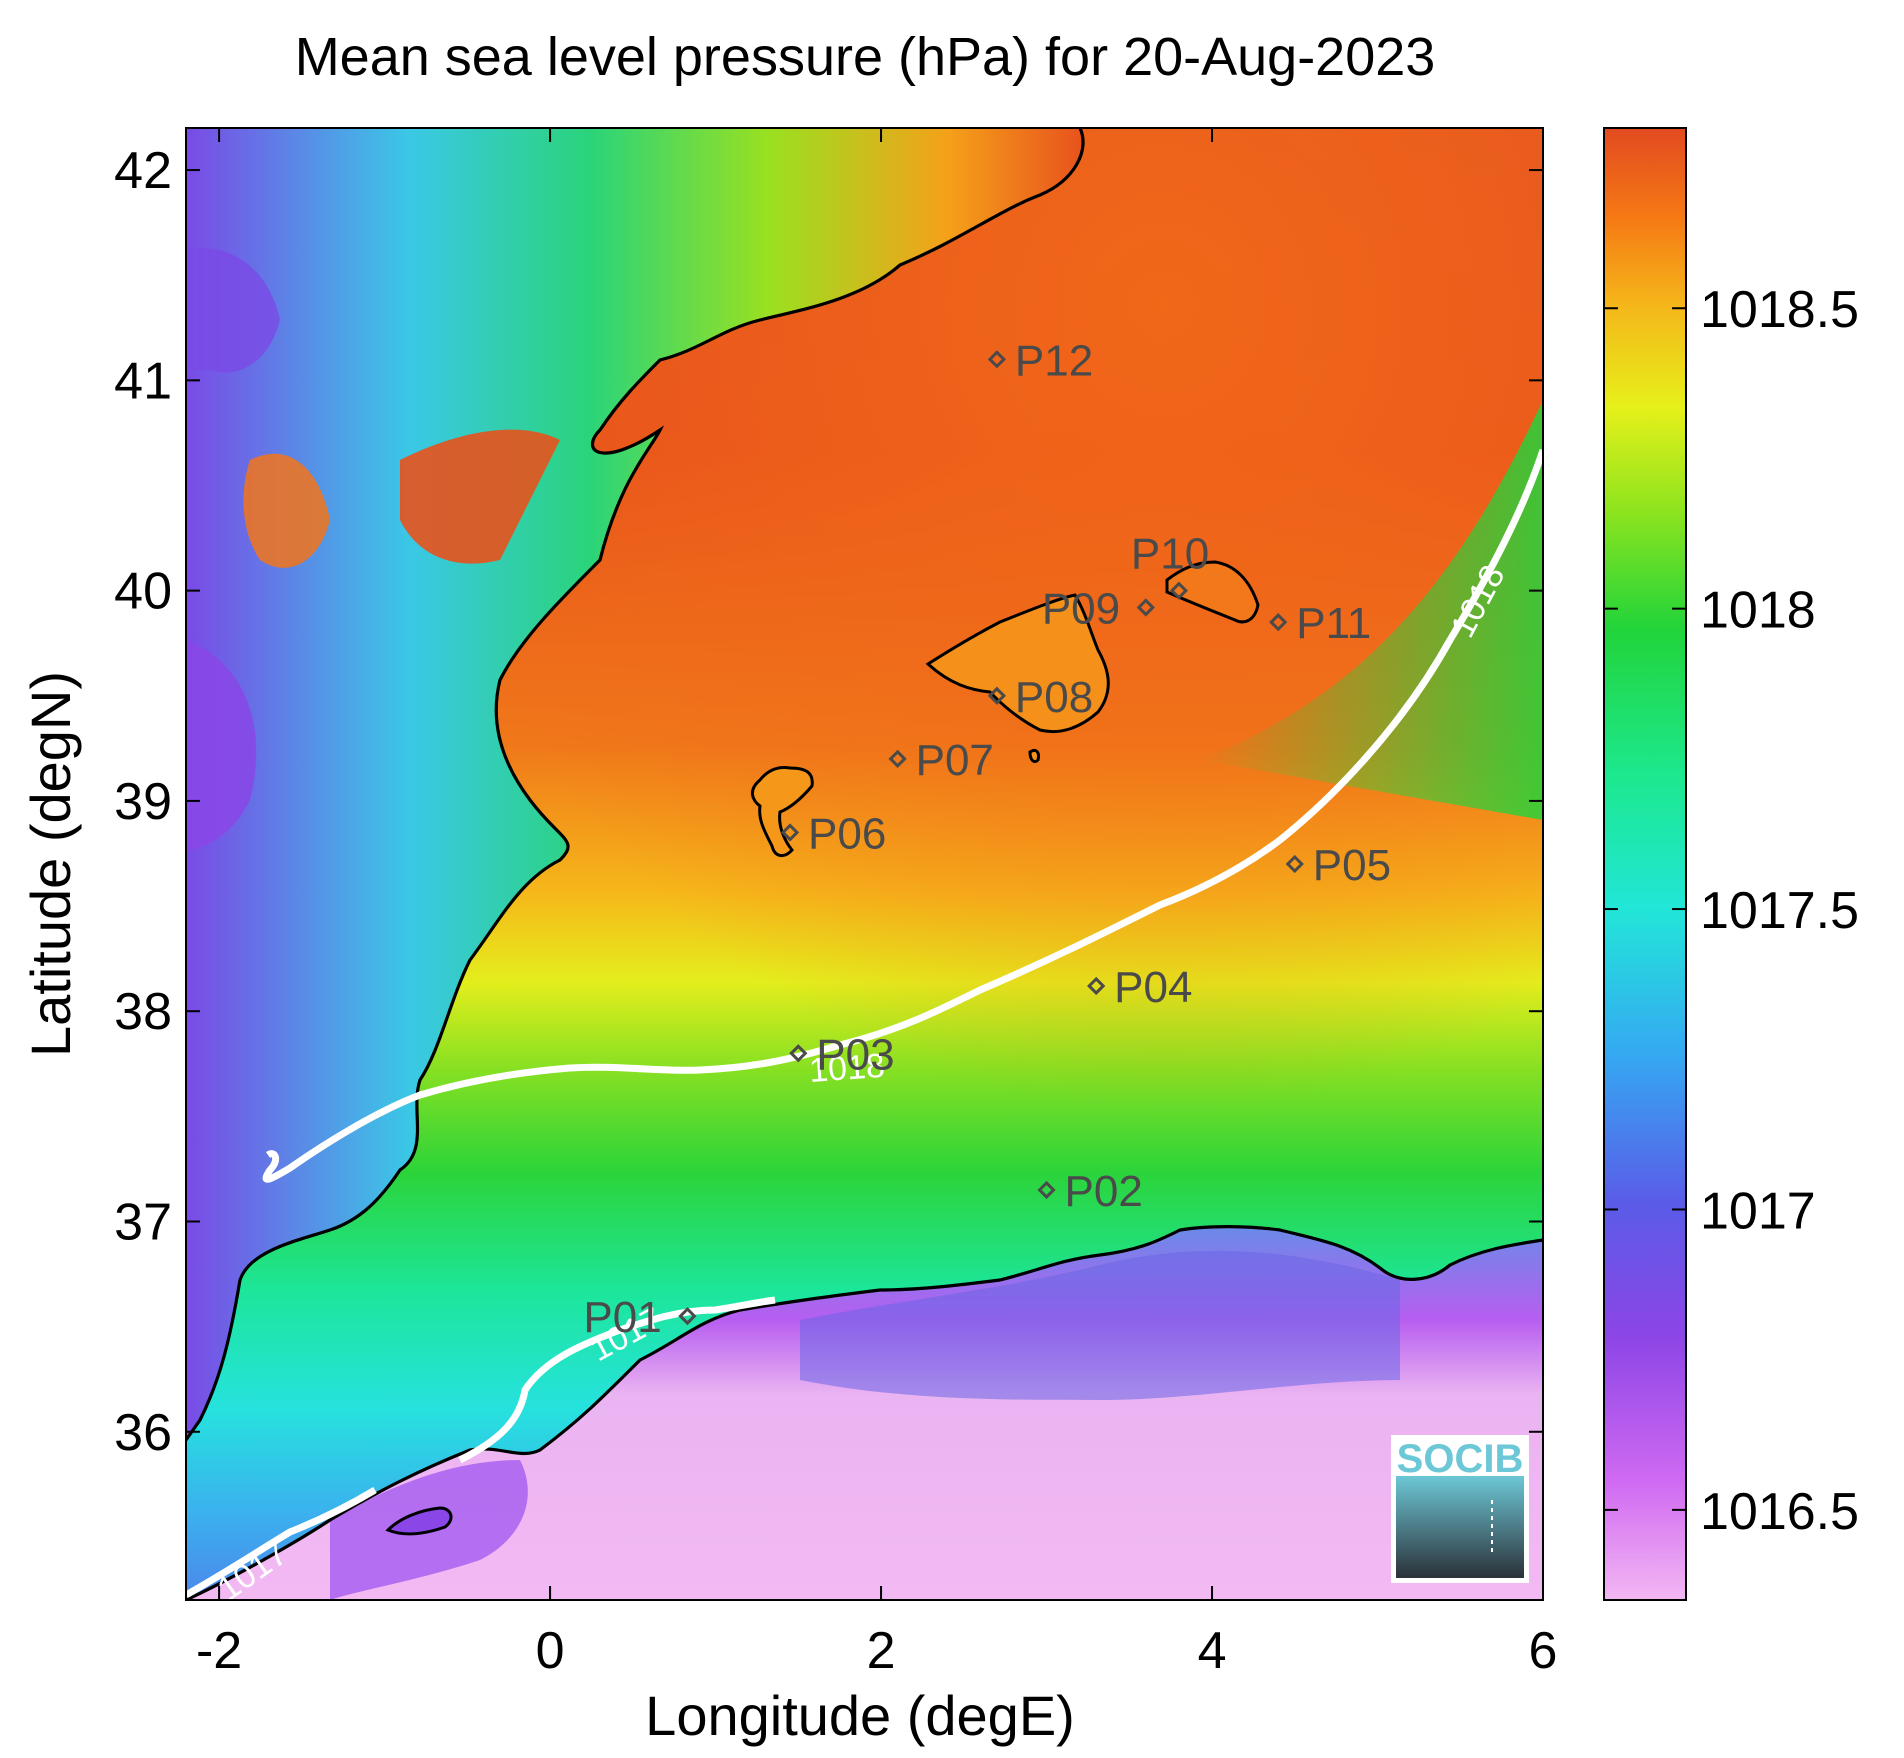  I want to click on x-tick-label: 0, so click(550, 1651).